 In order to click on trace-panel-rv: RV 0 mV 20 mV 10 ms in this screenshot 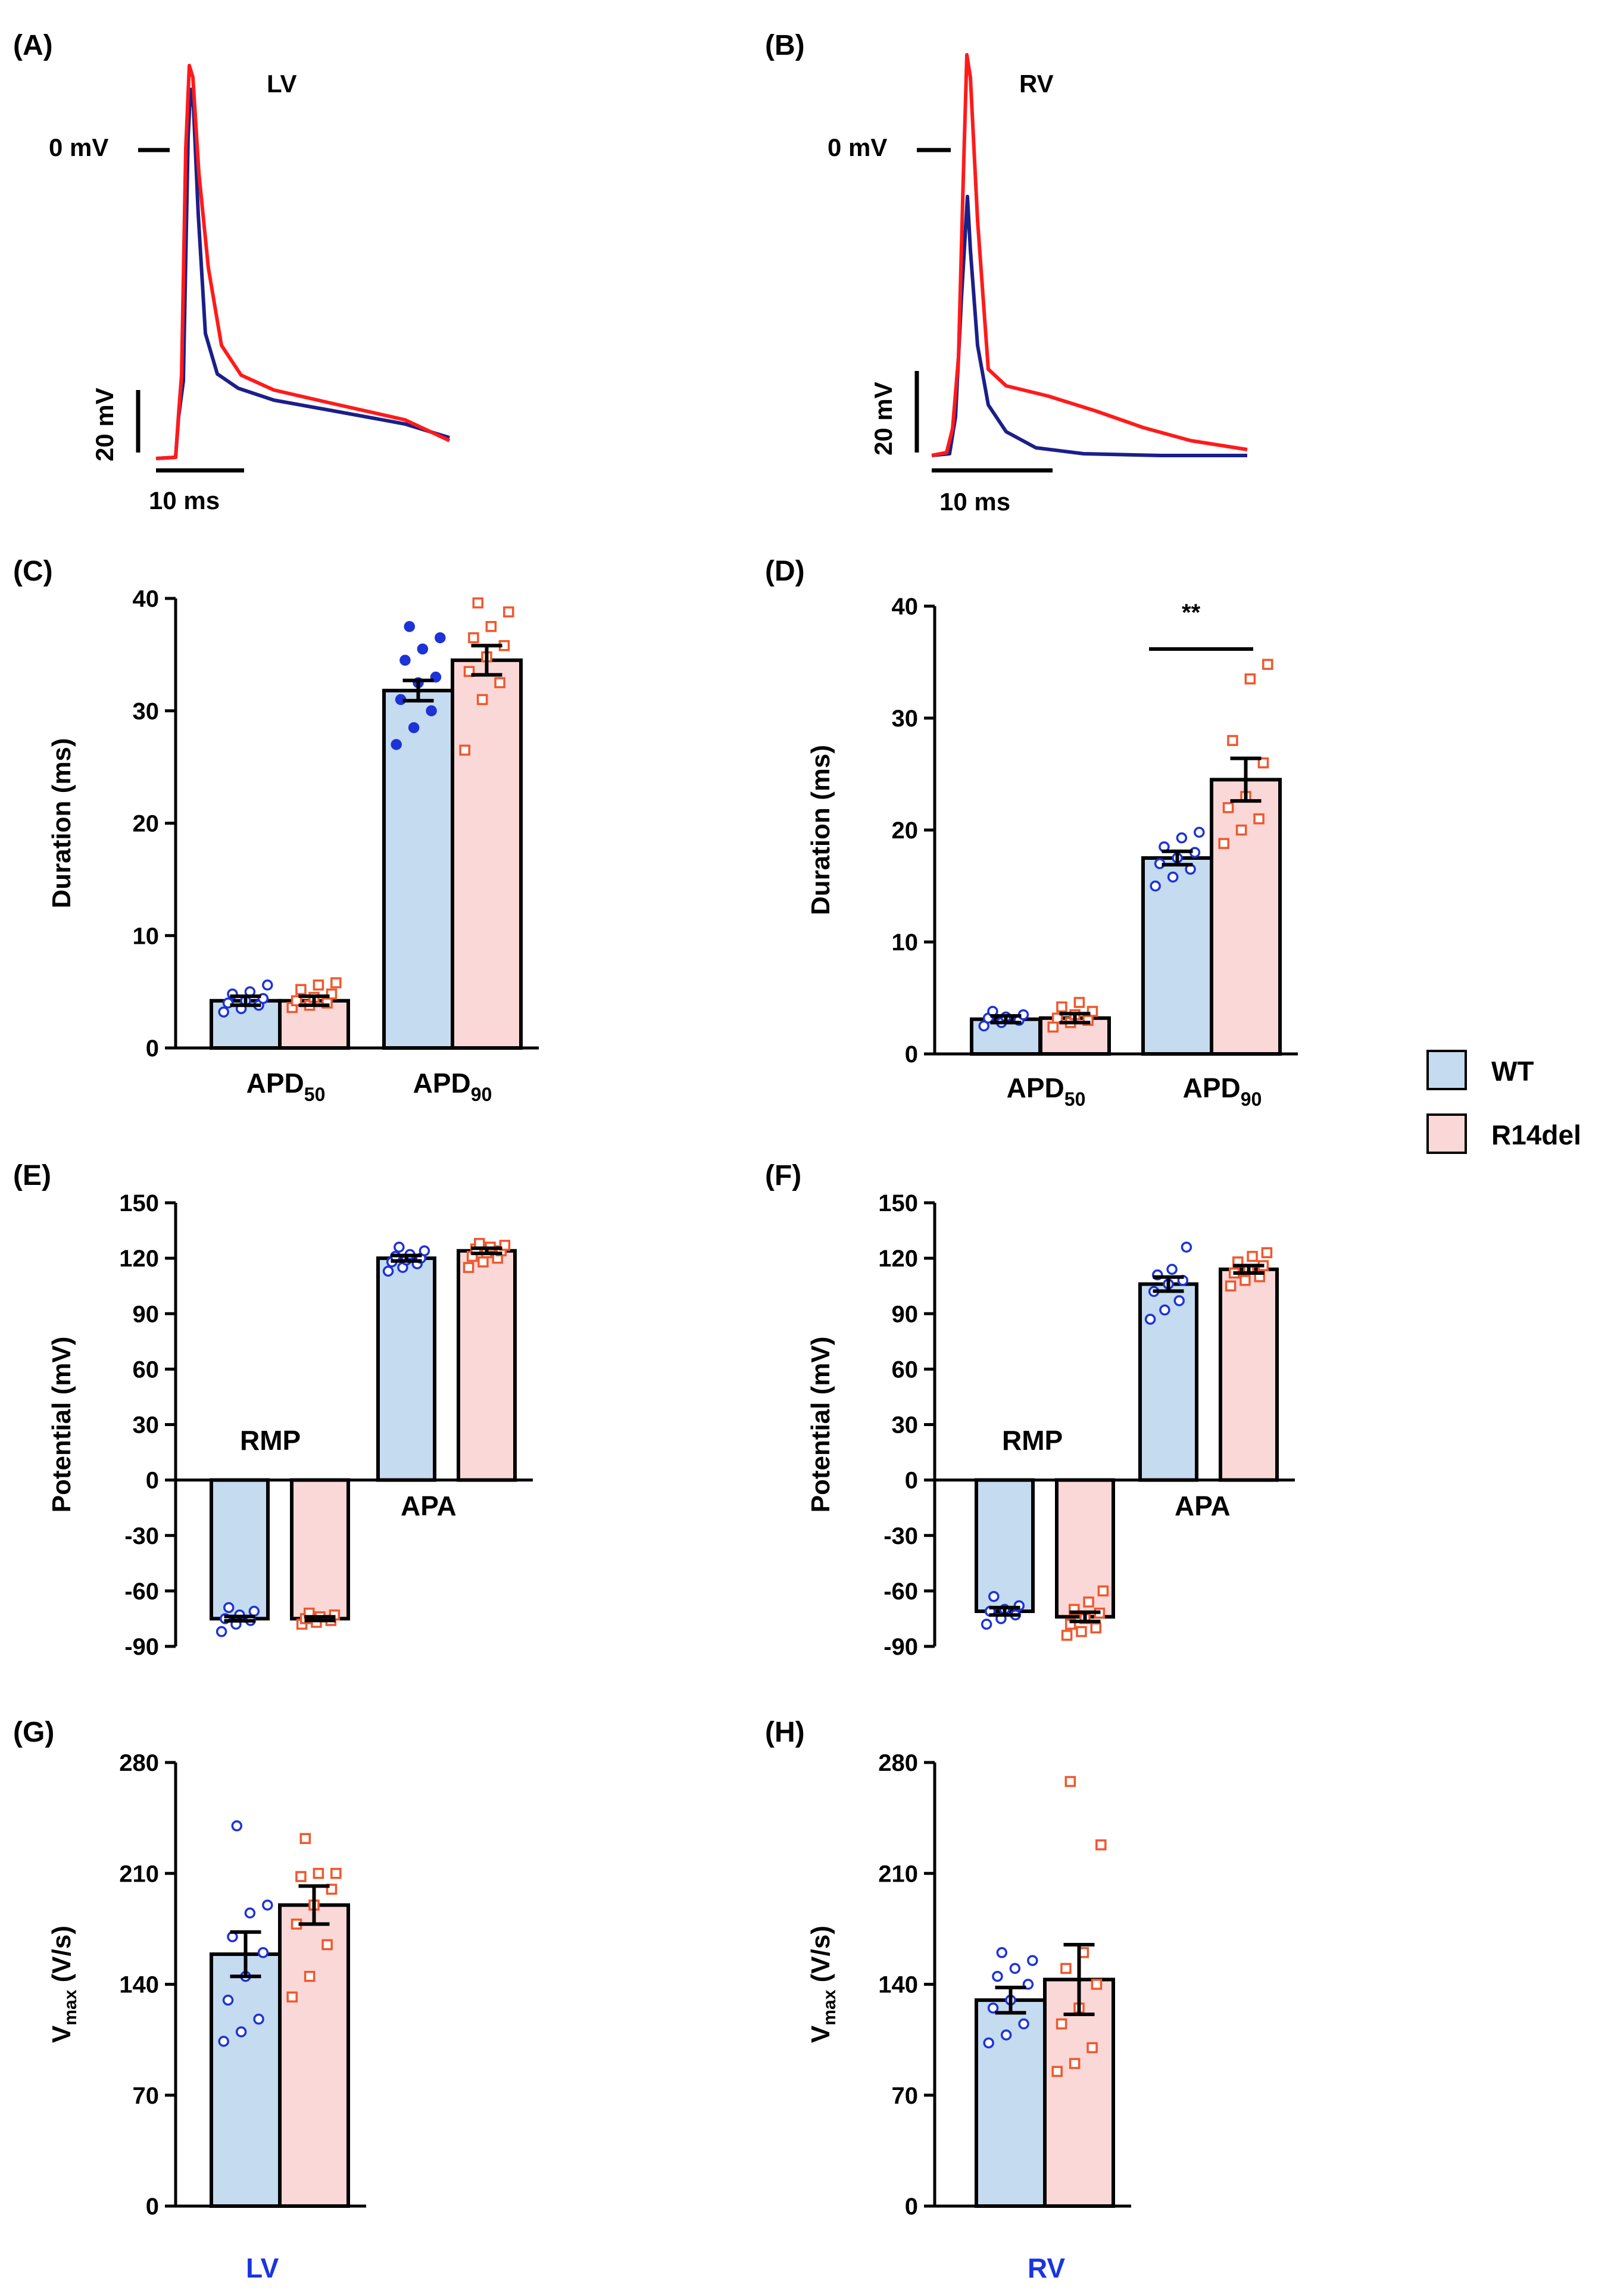, I will do `click(1038, 284)`.